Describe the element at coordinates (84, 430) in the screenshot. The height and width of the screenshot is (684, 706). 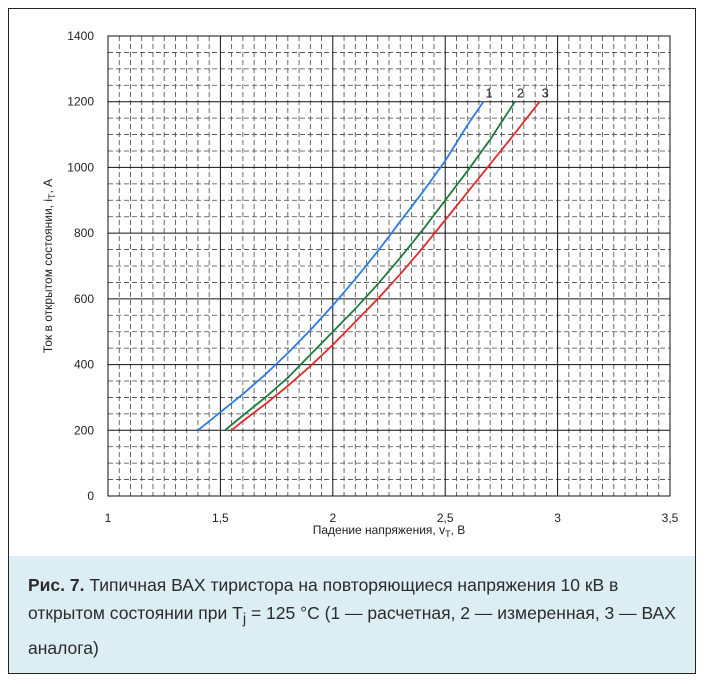
I see `y-tick-label: 200` at that location.